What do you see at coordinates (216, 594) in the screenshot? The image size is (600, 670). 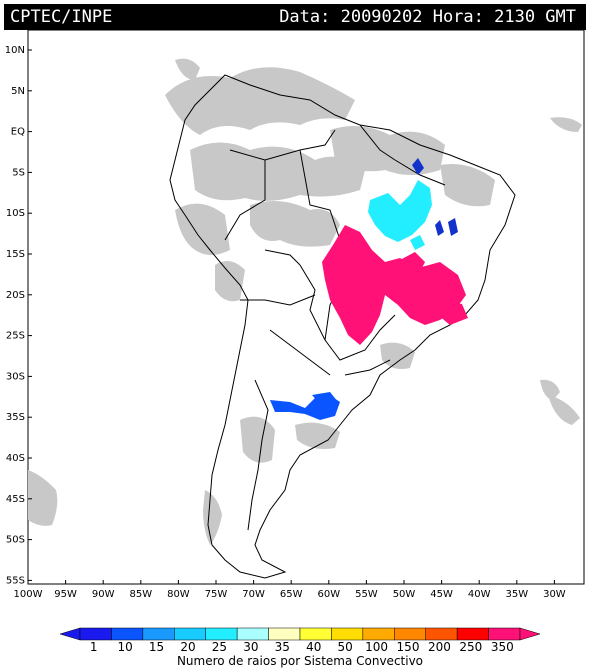 I see `lon-tick-label: 75W` at bounding box center [216, 594].